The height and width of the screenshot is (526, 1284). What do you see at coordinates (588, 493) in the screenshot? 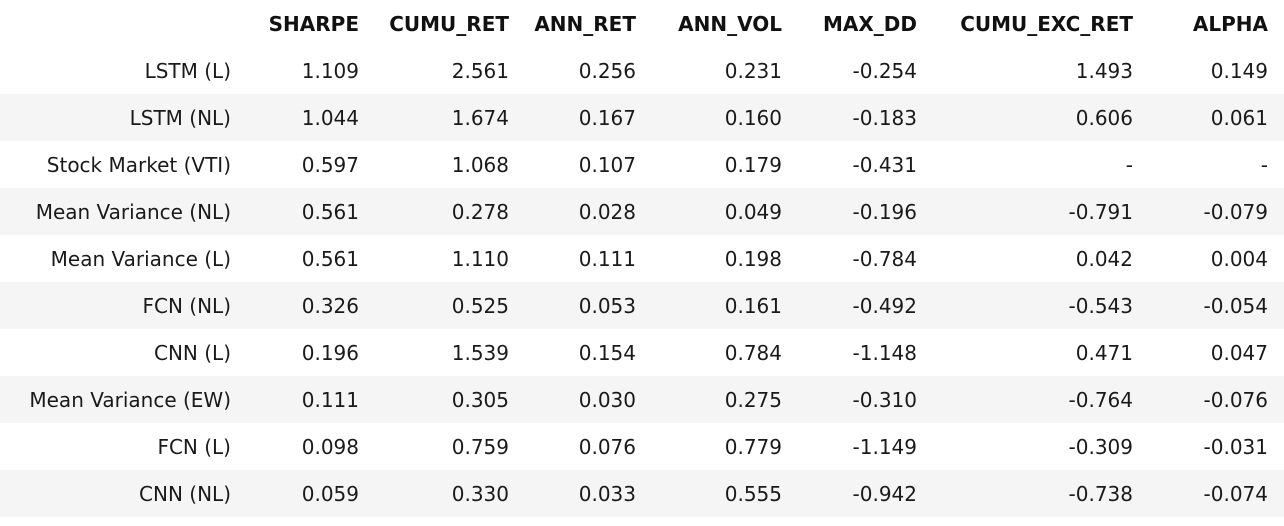
I see `cell-ann-ret: 0.033` at bounding box center [588, 493].